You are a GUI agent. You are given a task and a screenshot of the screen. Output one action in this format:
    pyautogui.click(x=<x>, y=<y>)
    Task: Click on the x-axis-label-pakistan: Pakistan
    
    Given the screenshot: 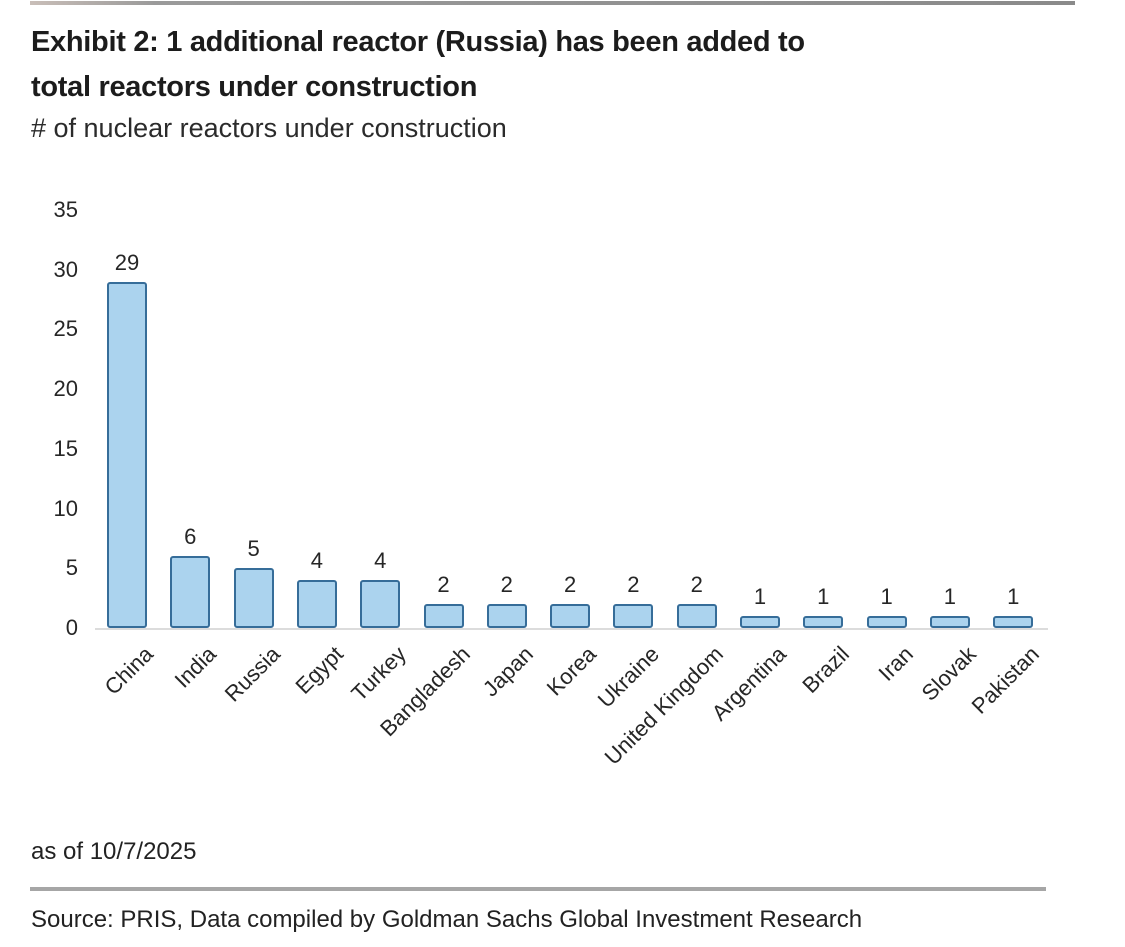 What is the action you would take?
    pyautogui.click(x=1005, y=680)
    